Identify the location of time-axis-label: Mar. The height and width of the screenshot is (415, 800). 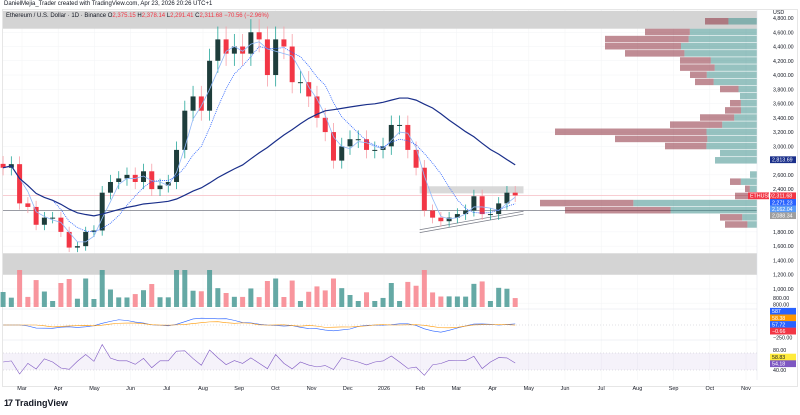
(22, 389).